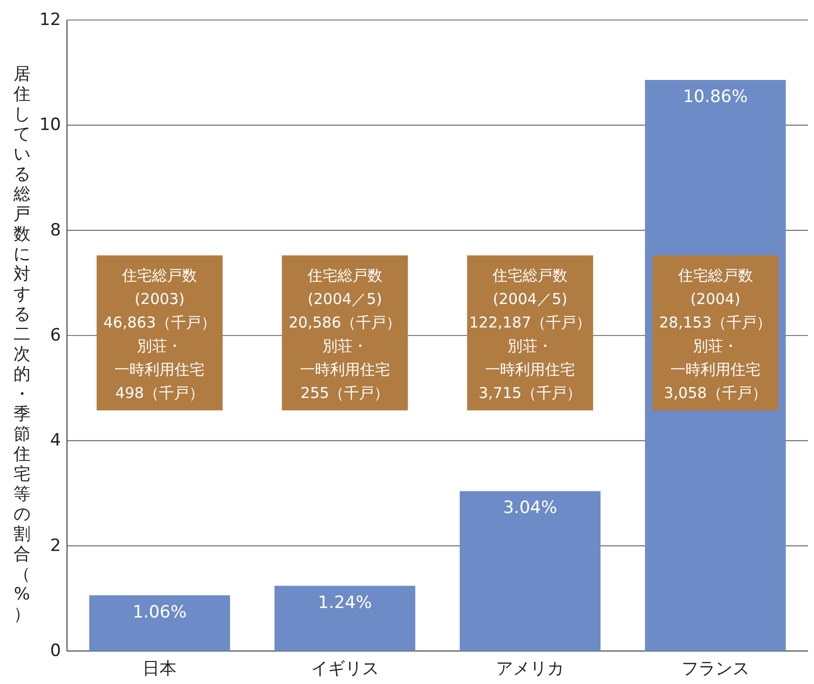  Describe the element at coordinates (50, 20) in the screenshot. I see `y-tick-label: 12` at that location.